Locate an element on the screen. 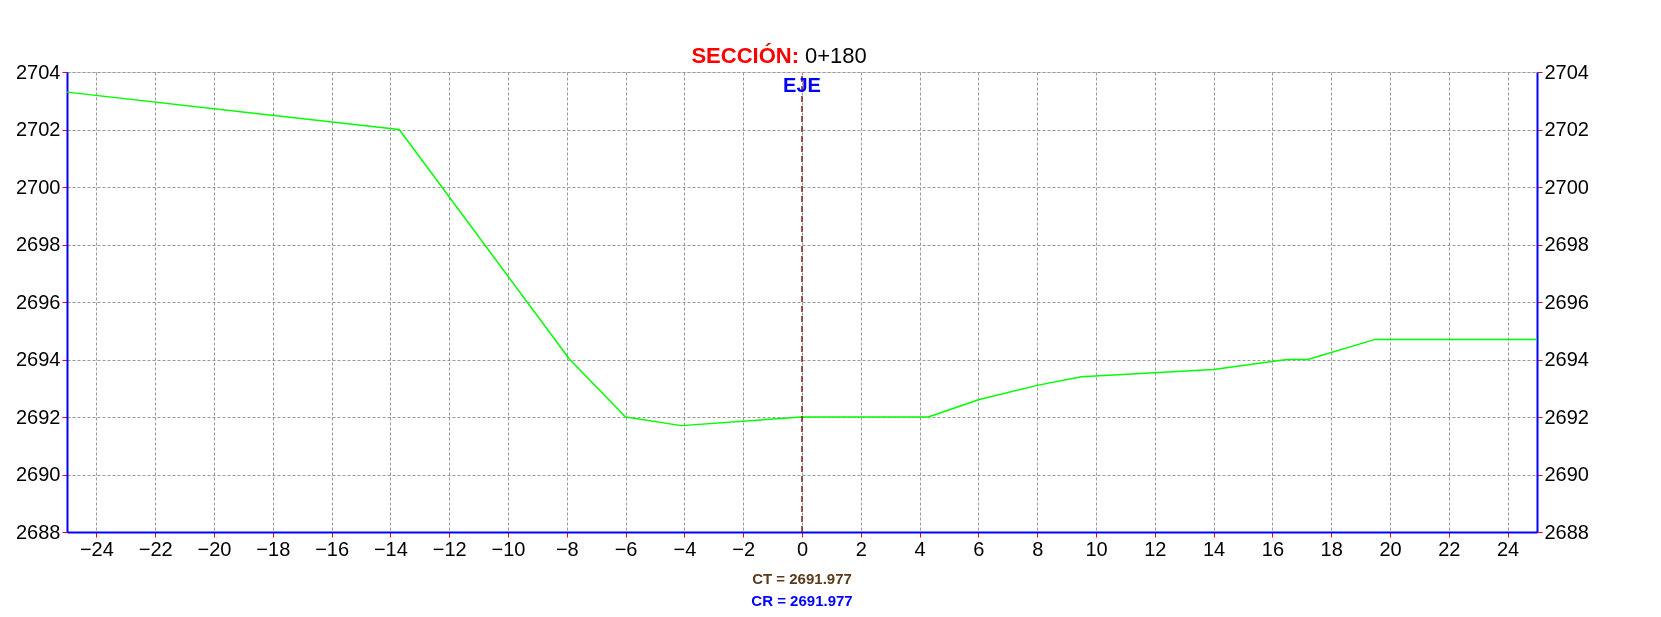 The height and width of the screenshot is (617, 1661). y-tick-label: 2702 is located at coordinates (38, 129).